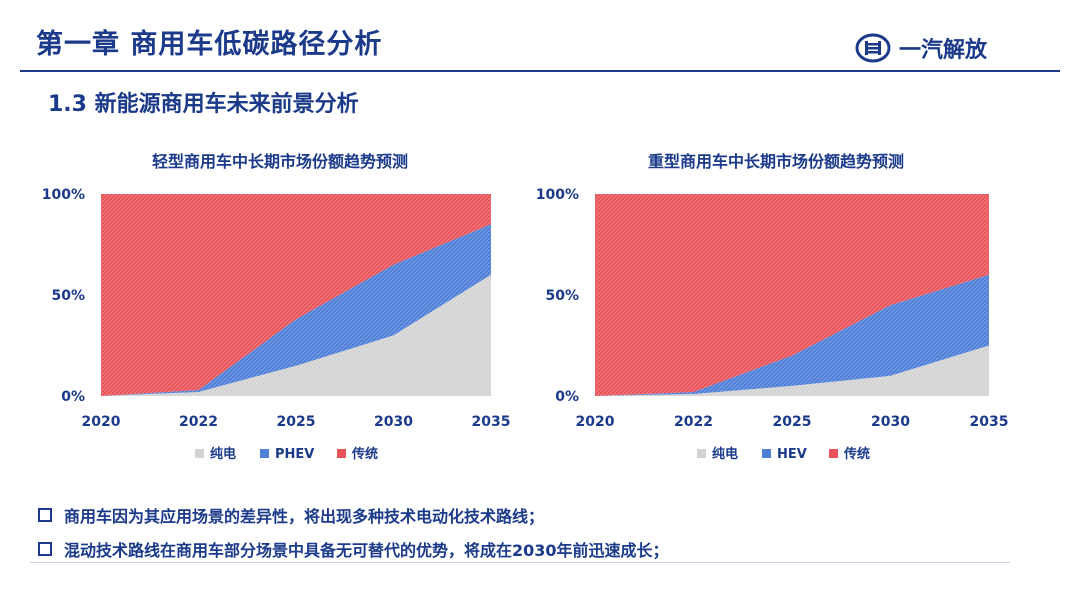 The width and height of the screenshot is (1080, 608). What do you see at coordinates (520, 562) in the screenshot?
I see `footer-divider` at bounding box center [520, 562].